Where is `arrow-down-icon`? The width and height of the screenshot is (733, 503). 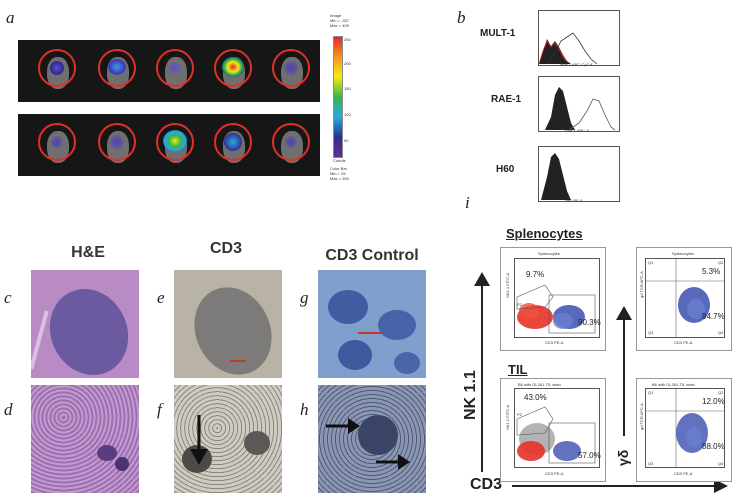 arrow-down-icon is located at coordinates (199, 440).